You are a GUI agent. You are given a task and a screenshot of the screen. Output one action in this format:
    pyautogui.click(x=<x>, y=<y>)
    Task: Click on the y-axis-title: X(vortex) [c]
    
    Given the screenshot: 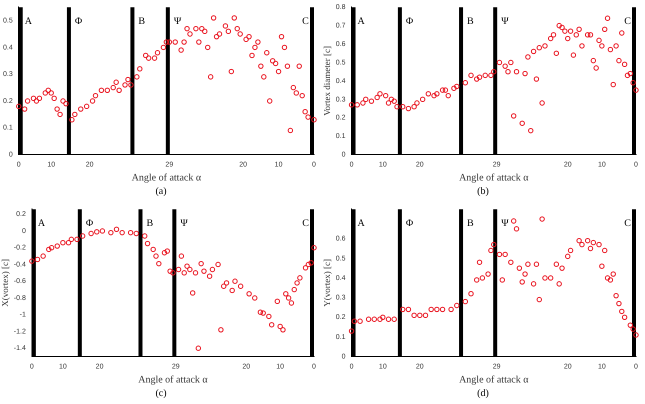 What is the action you would take?
    pyautogui.click(x=5, y=283)
    